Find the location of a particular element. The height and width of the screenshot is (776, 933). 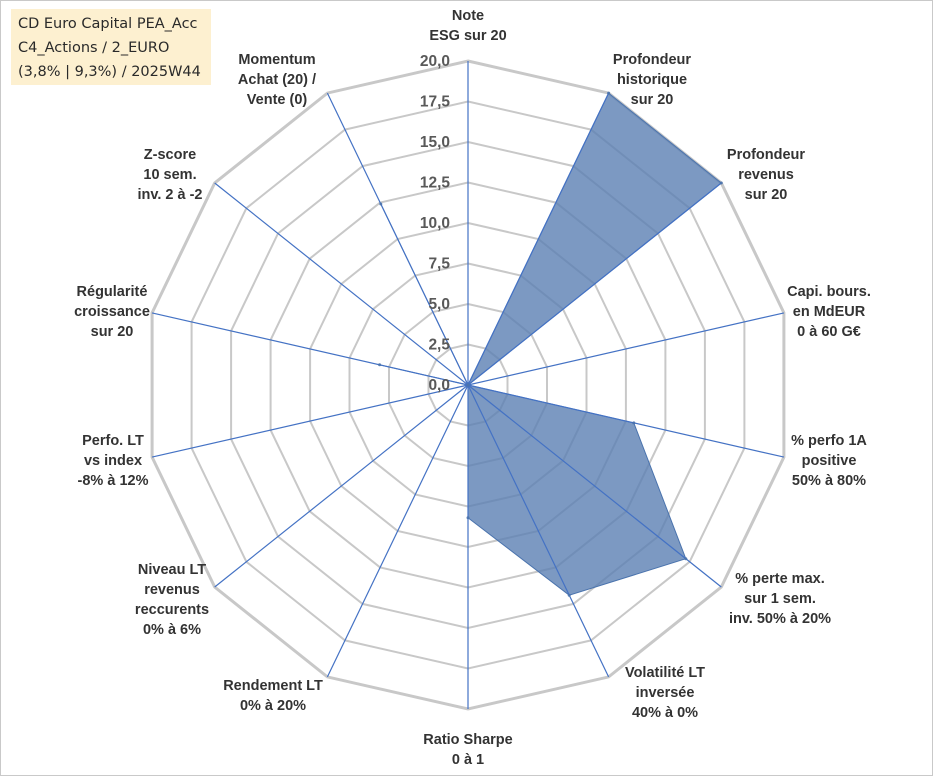

tick-label: 2,5 is located at coordinates (439, 345).